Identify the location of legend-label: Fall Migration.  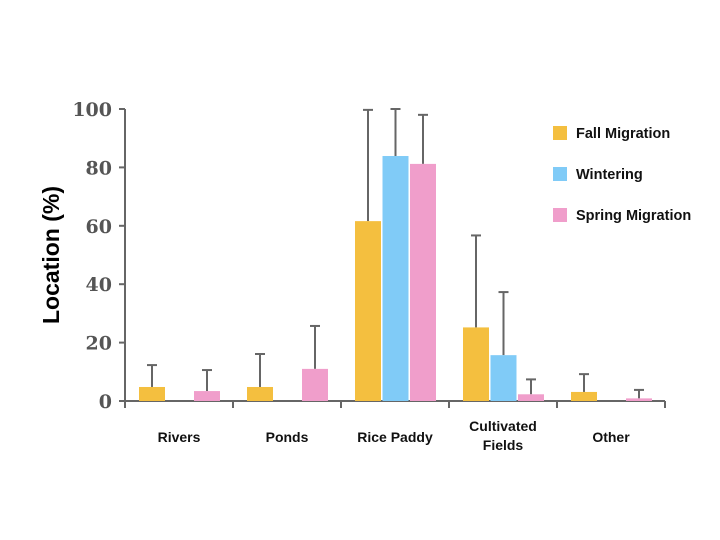
(623, 134).